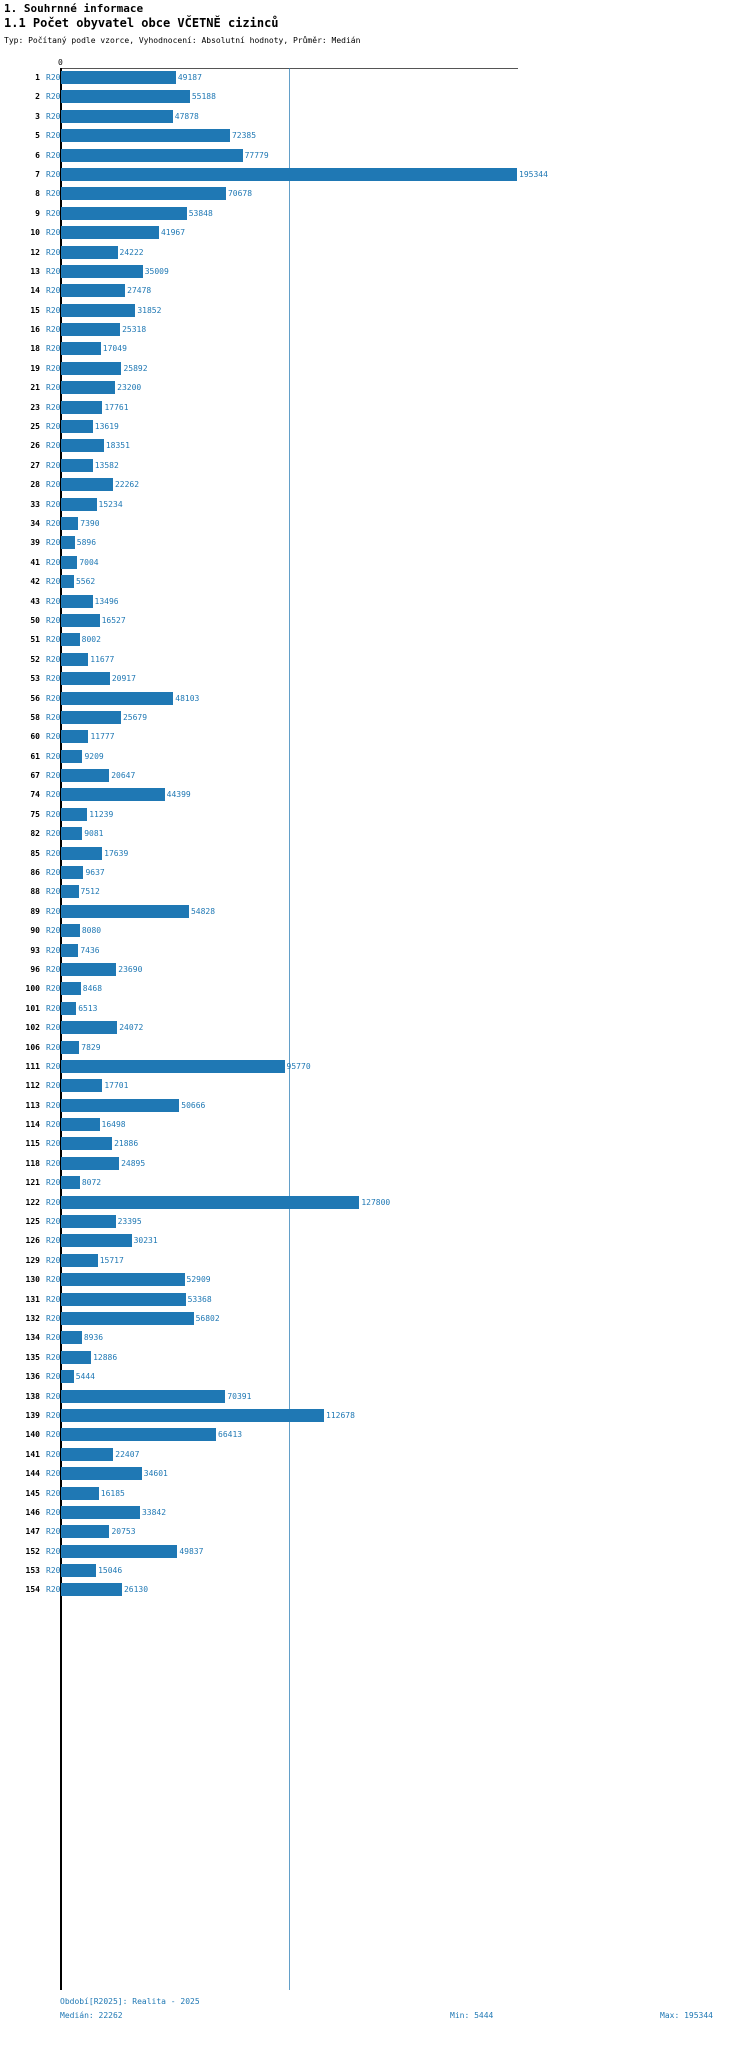 Image resolution: width=750 pixels, height=2048 pixels. Describe the element at coordinates (375, 1086) in the screenshot. I see `bar-row: 112 R2025 17701` at that location.